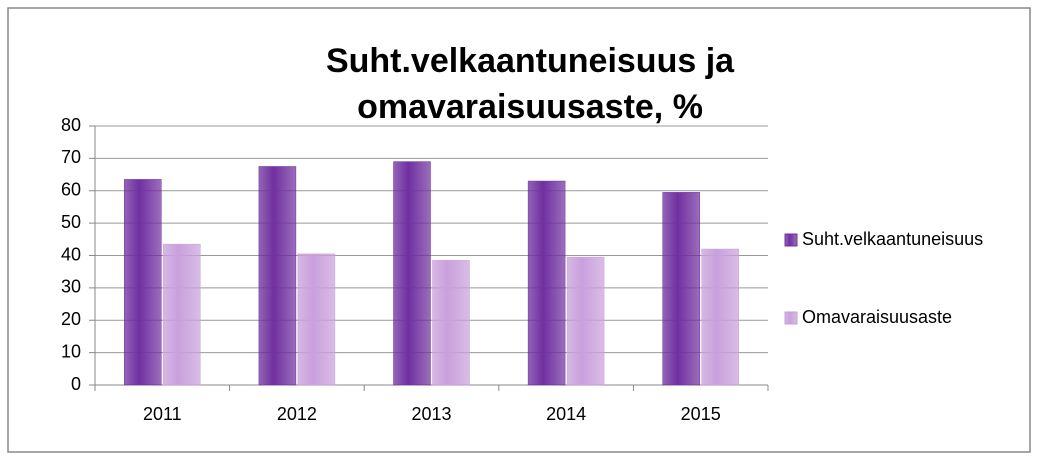 Image resolution: width=1038 pixels, height=460 pixels. I want to click on y-tick-label: 50, so click(71, 222).